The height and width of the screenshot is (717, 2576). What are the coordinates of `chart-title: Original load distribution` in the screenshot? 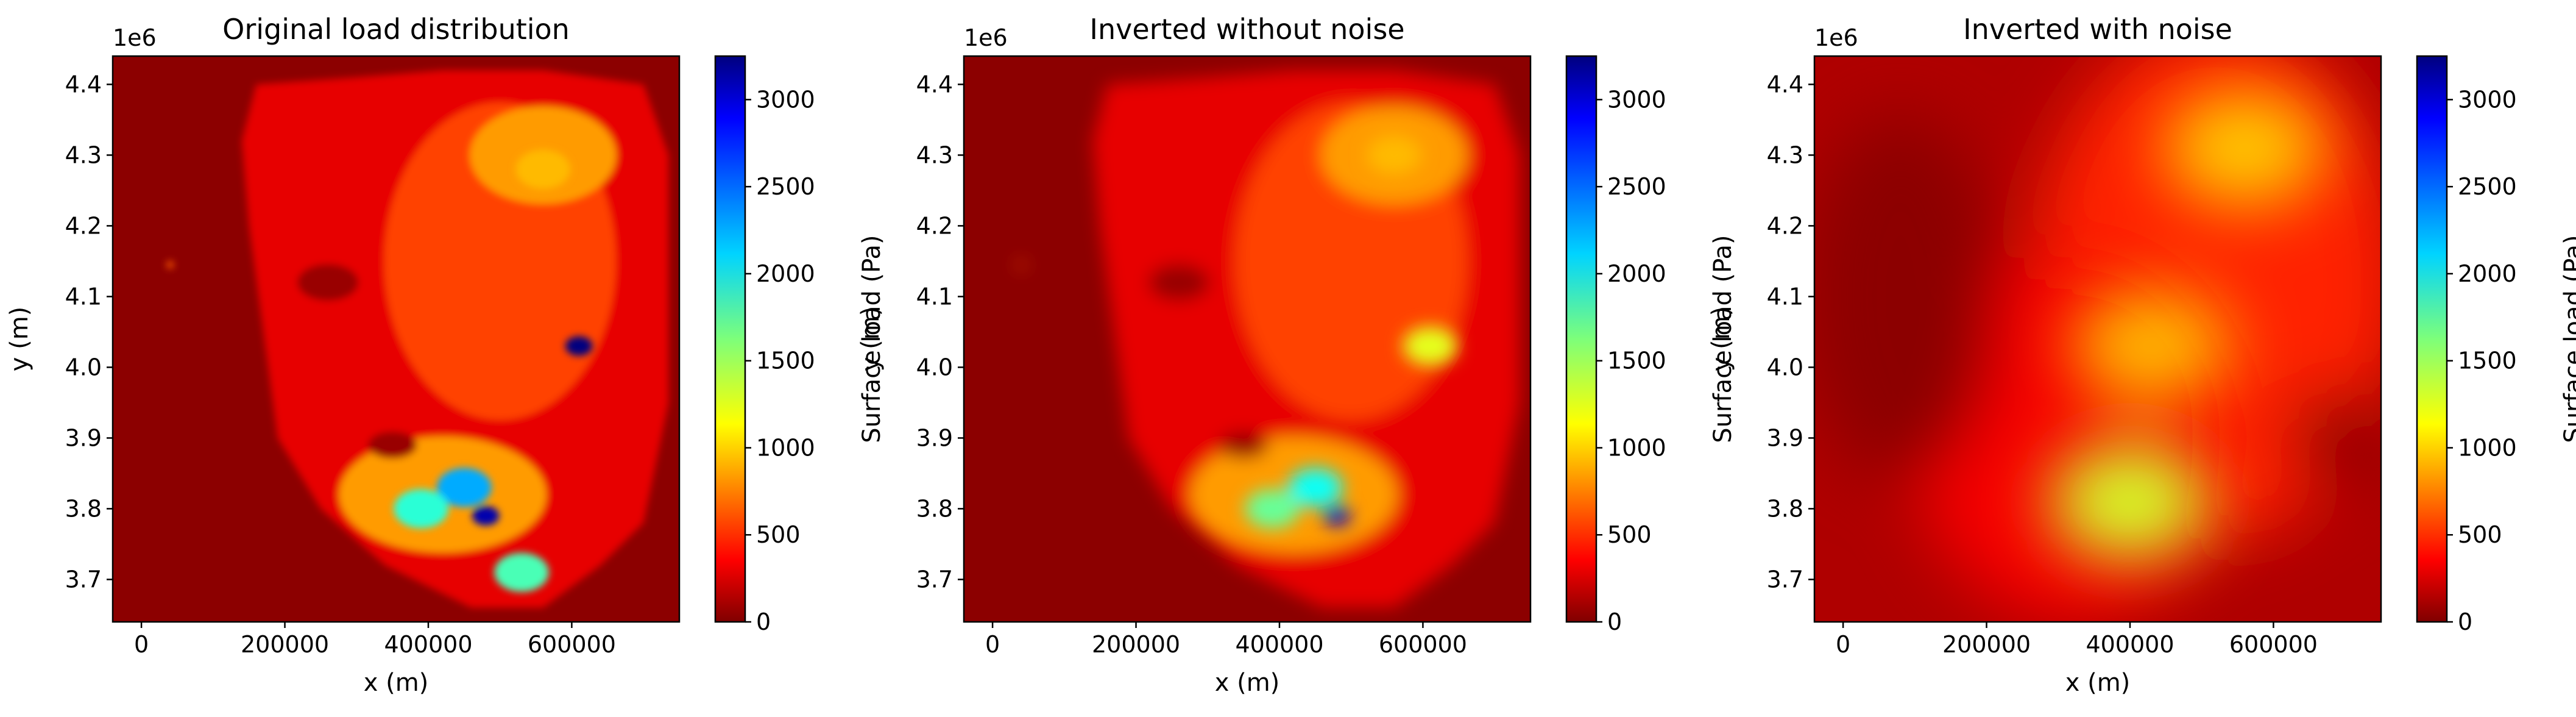 It's located at (396, 30).